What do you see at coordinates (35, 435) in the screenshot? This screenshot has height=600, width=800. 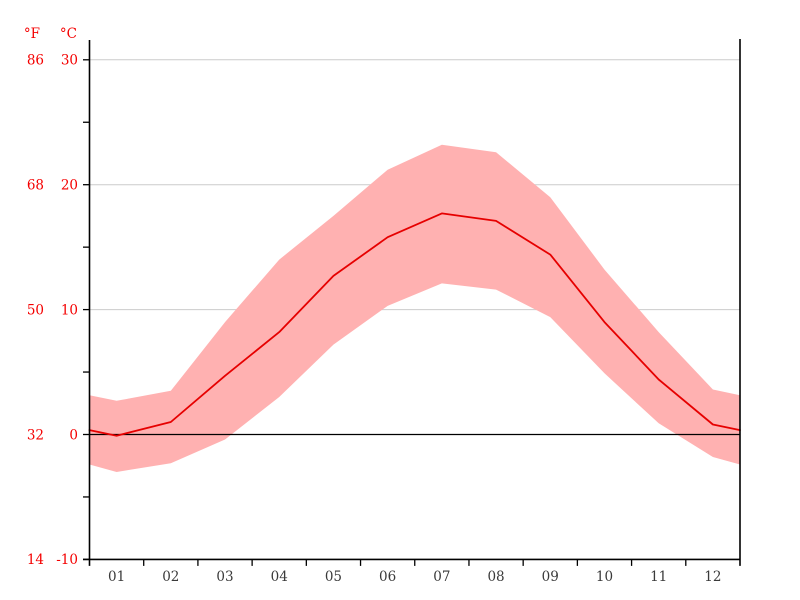 I see `y-tick-label-fahrenheit: 32` at bounding box center [35, 435].